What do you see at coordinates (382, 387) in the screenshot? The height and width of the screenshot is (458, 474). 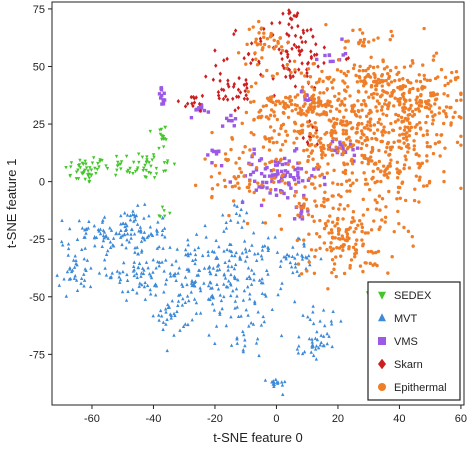 I see `legend-marker-epithermal` at bounding box center [382, 387].